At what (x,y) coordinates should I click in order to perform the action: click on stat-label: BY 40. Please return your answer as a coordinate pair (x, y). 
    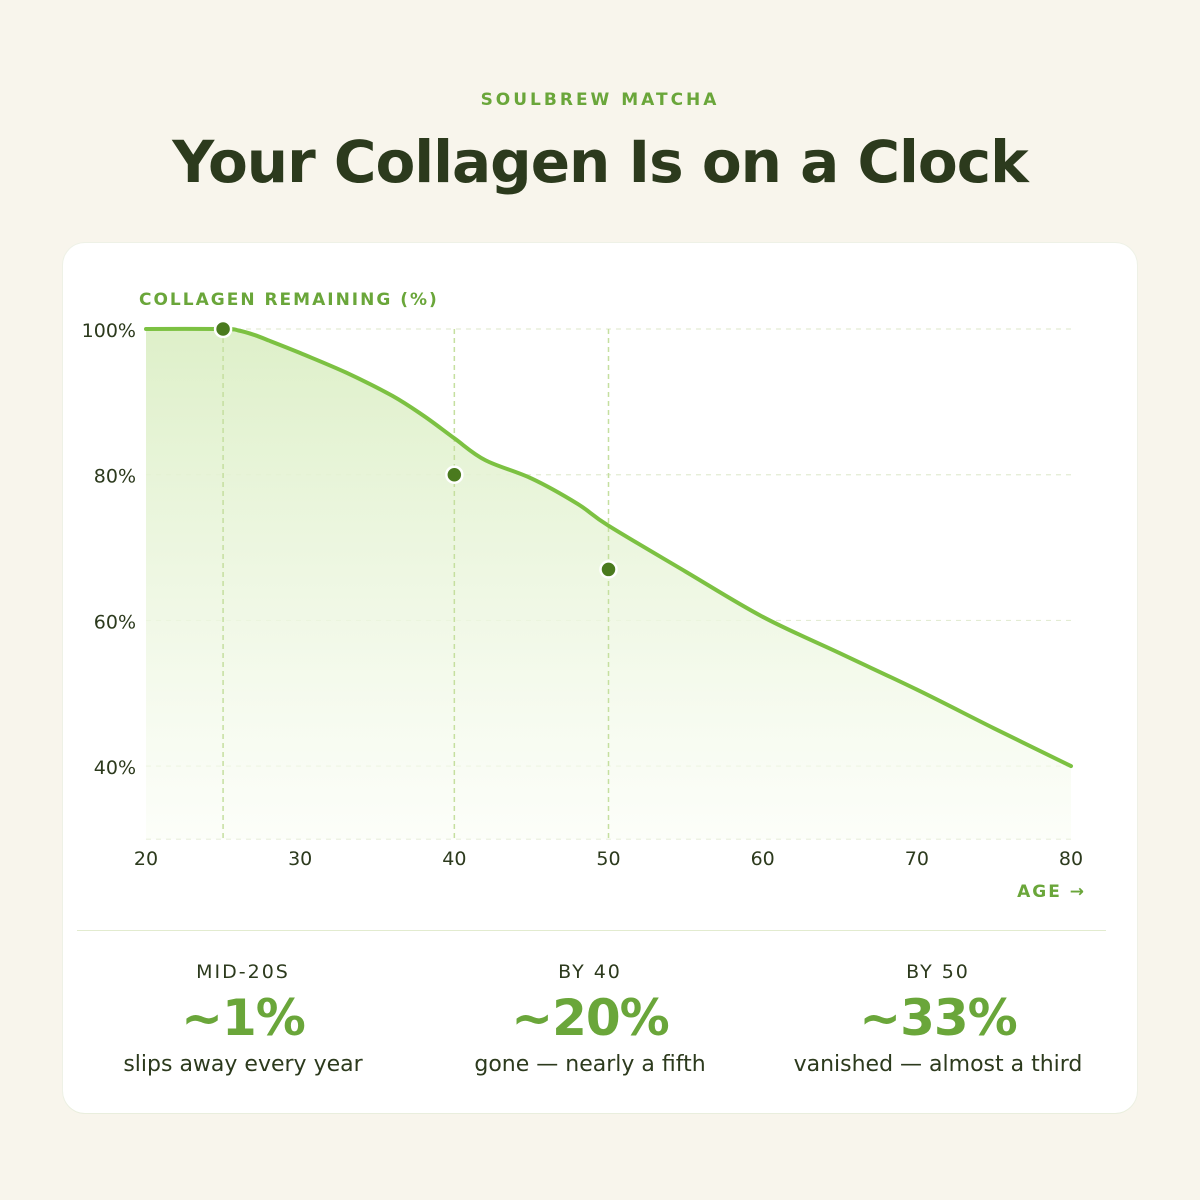
    Looking at the image, I should click on (590, 972).